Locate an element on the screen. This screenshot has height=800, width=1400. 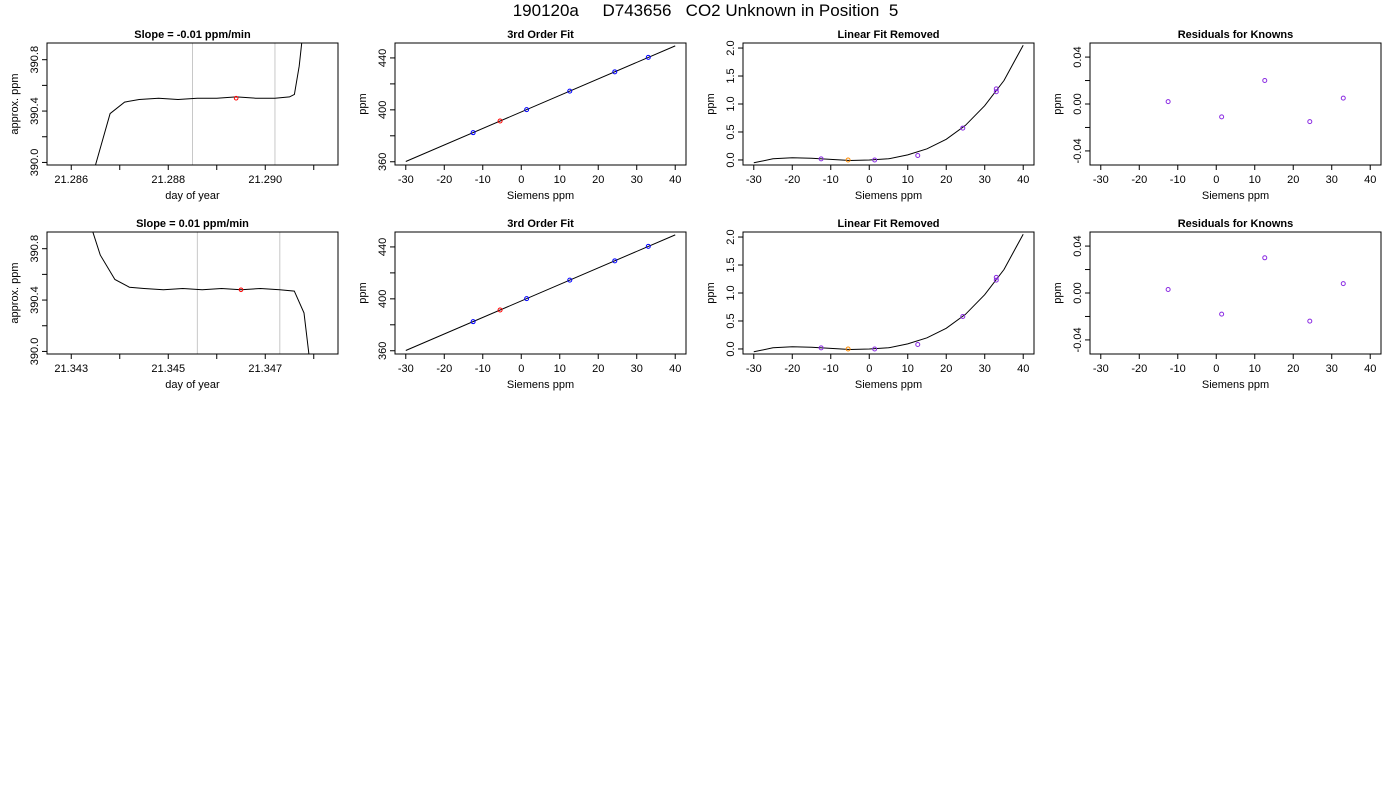
y-tick-label: 400 is located at coordinates (383, 299).